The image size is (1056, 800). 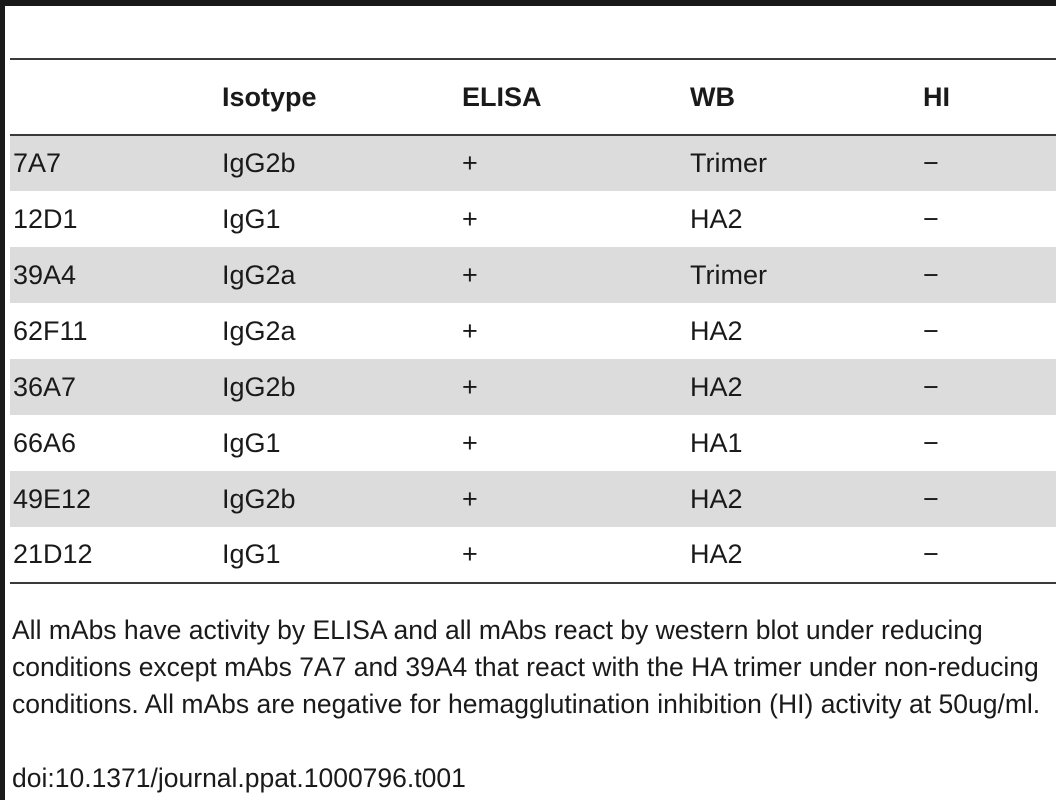 I want to click on header-hi: HI, so click(x=988, y=97).